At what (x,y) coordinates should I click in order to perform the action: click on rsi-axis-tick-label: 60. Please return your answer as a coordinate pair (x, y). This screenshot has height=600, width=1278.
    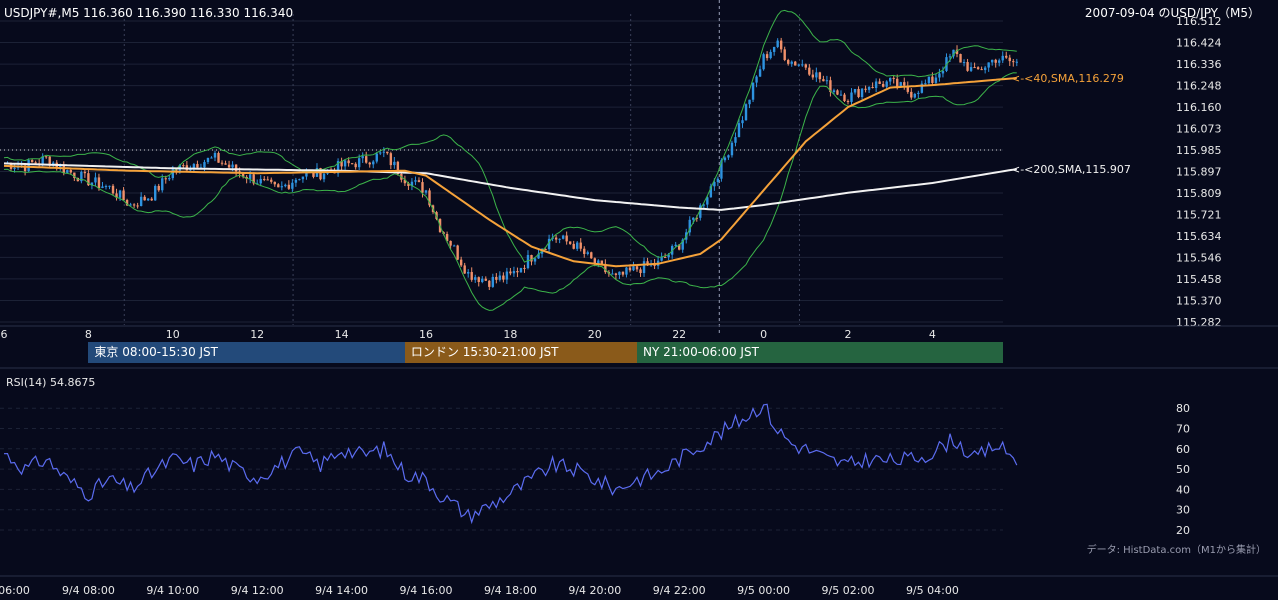
    Looking at the image, I should click on (1183, 449).